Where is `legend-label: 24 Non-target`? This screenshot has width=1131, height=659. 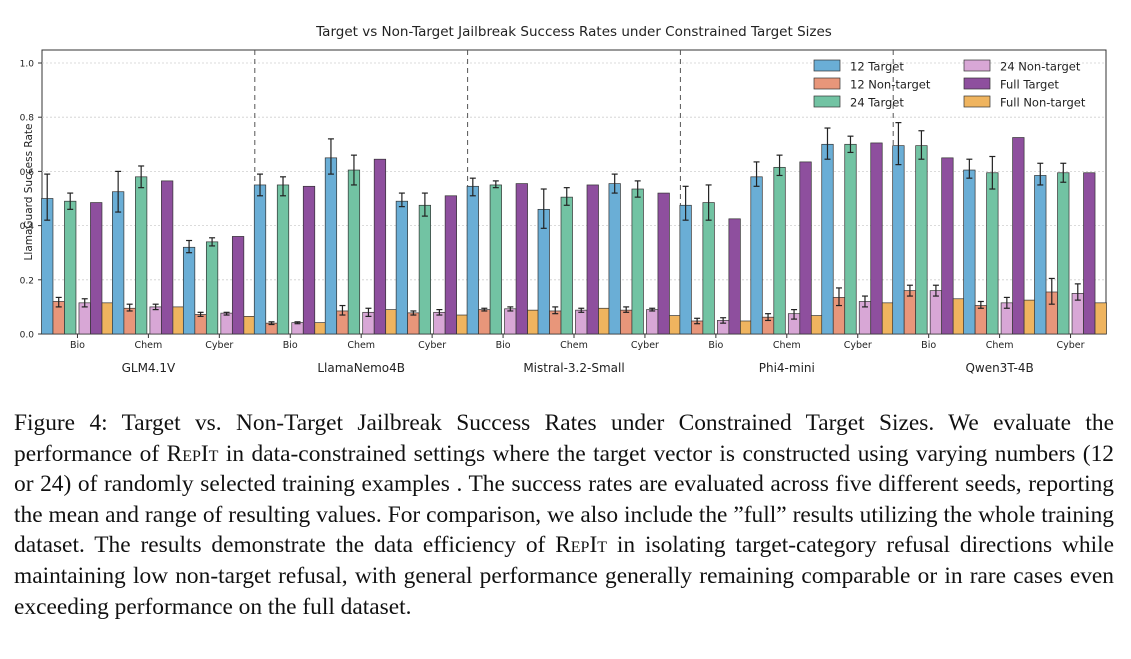
legend-label: 24 Non-target is located at coordinates (1040, 67).